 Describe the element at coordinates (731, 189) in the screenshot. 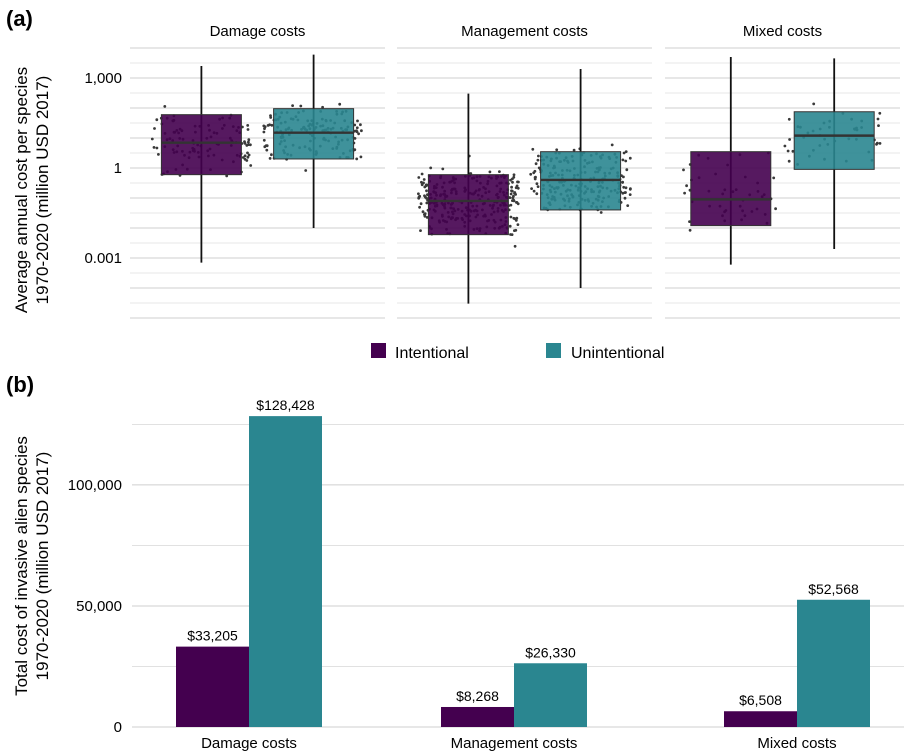

I see `box-iqr` at that location.